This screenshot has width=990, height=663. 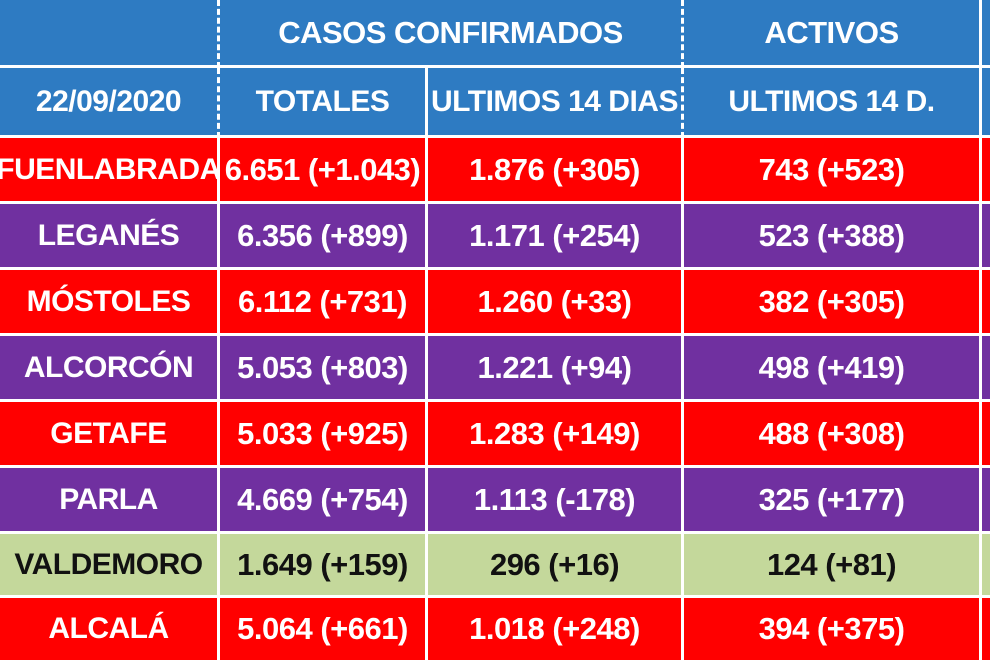 I want to click on totales-value: 5.064 (+661), so click(x=324, y=630).